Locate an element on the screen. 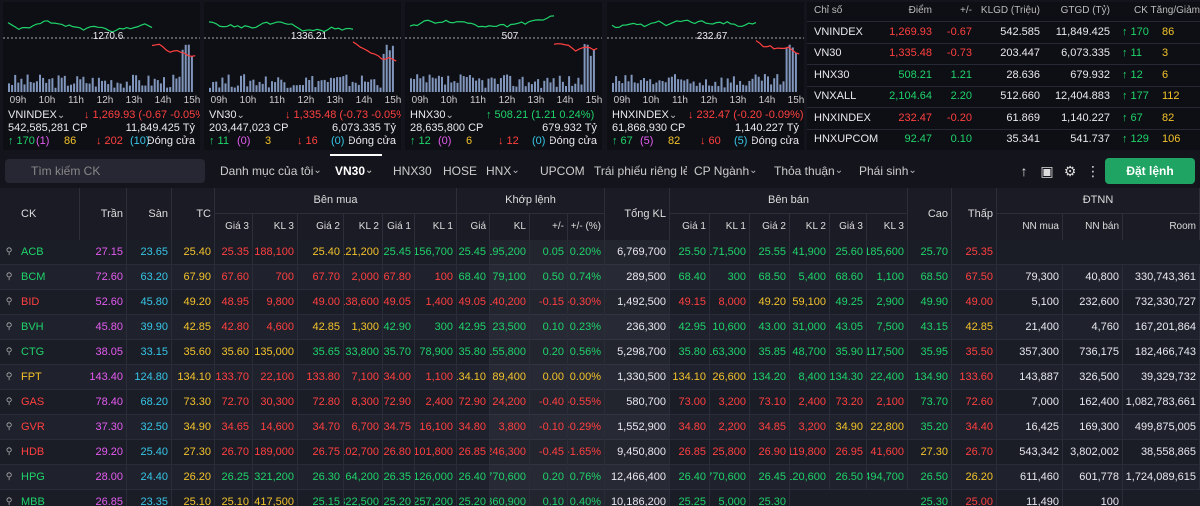  cell: 35.85 is located at coordinates (770, 352).